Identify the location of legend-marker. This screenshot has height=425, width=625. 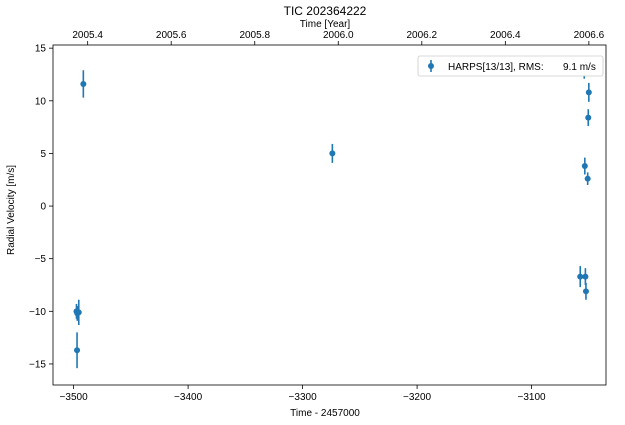
(431, 66).